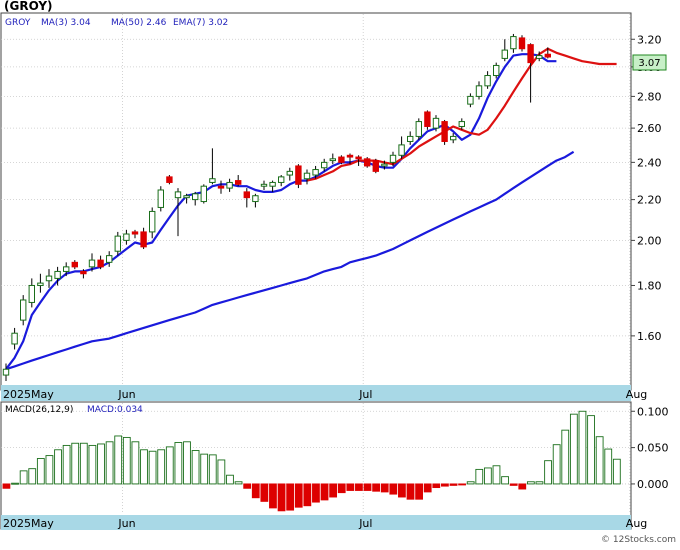 Image resolution: width=680 pixels, height=550 pixels. What do you see at coordinates (139, 23) in the screenshot?
I see `legend-ma50: MA(50) 2.46` at bounding box center [139, 23].